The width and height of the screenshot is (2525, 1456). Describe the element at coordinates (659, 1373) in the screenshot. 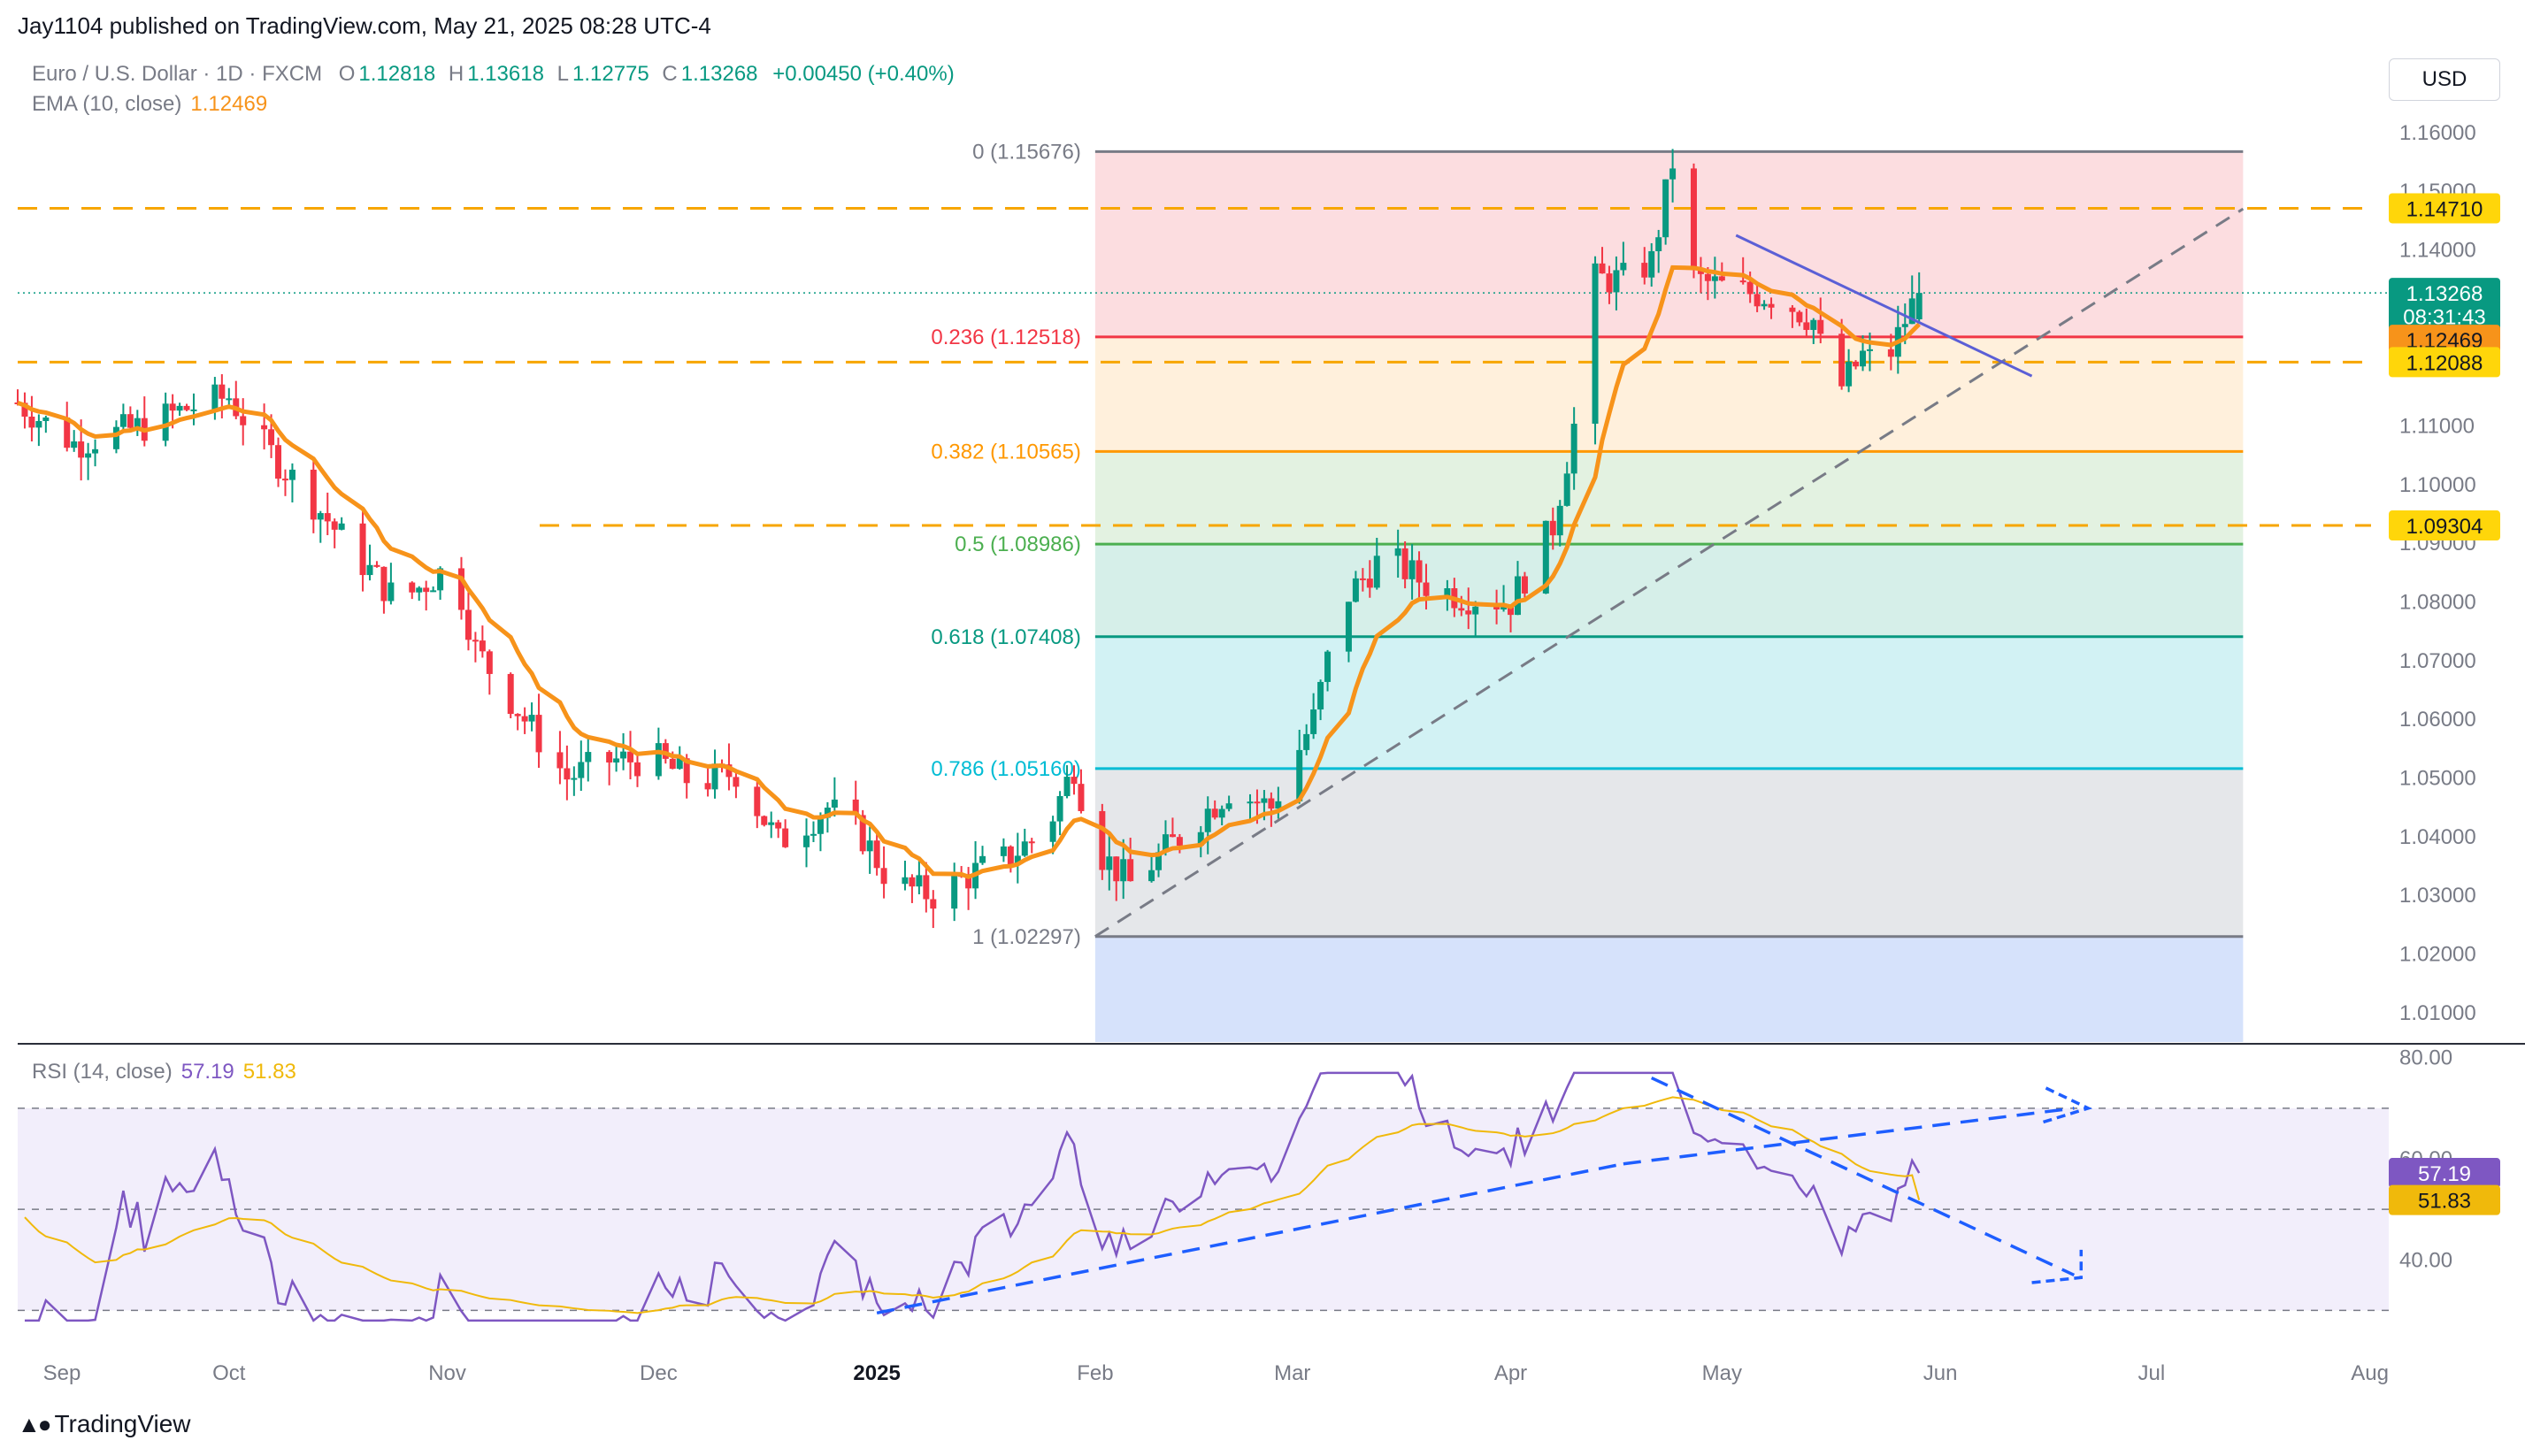

I see `time-axis-tick: Dec` at that location.